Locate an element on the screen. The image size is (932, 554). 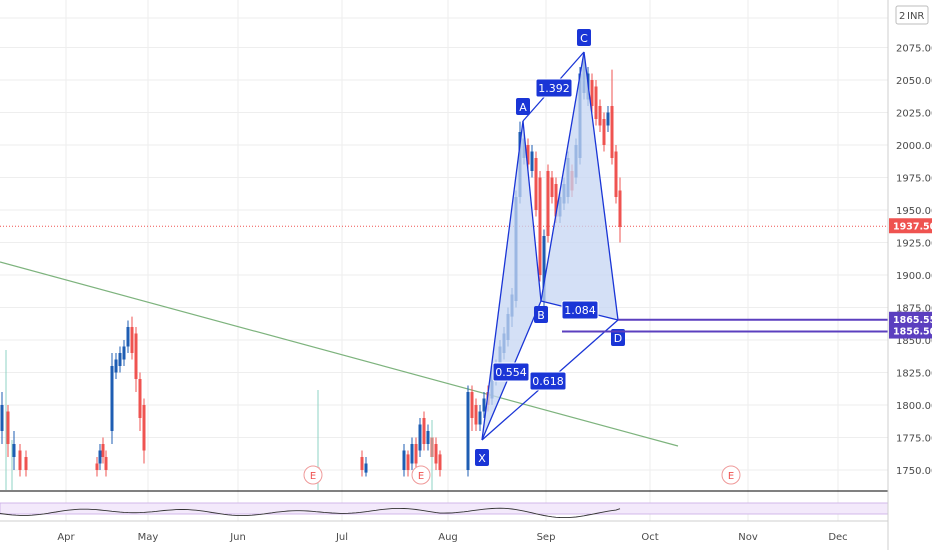
price-tick-label: 1800.00 is located at coordinates (914, 406).